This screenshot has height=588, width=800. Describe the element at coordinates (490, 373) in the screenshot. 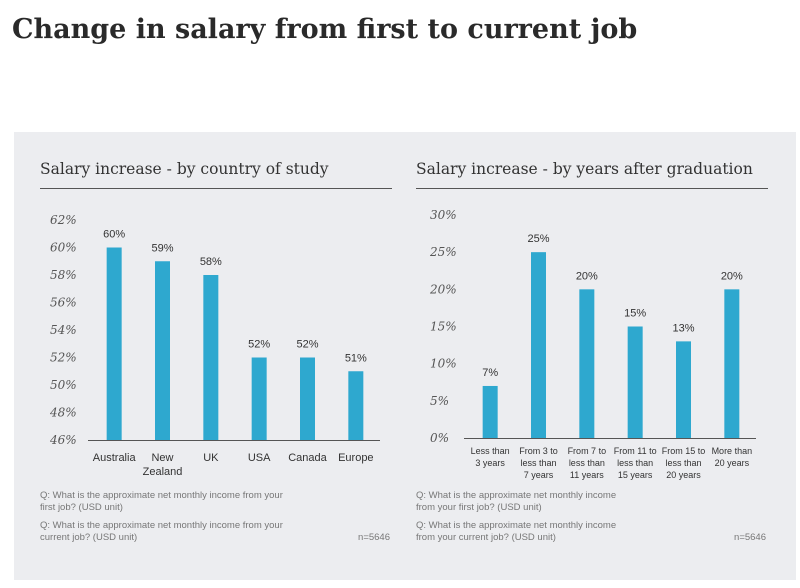

I see `bar-value-label: 7%` at that location.